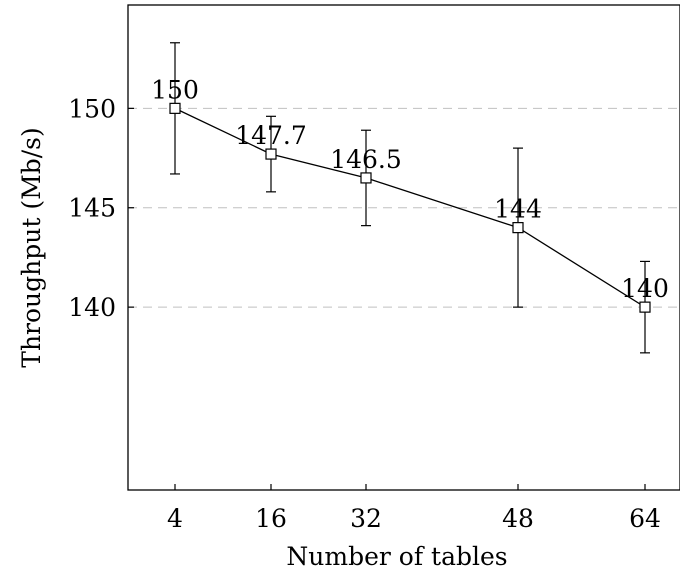  What do you see at coordinates (396, 556) in the screenshot?
I see `x-axis-title: Number of tables` at bounding box center [396, 556].